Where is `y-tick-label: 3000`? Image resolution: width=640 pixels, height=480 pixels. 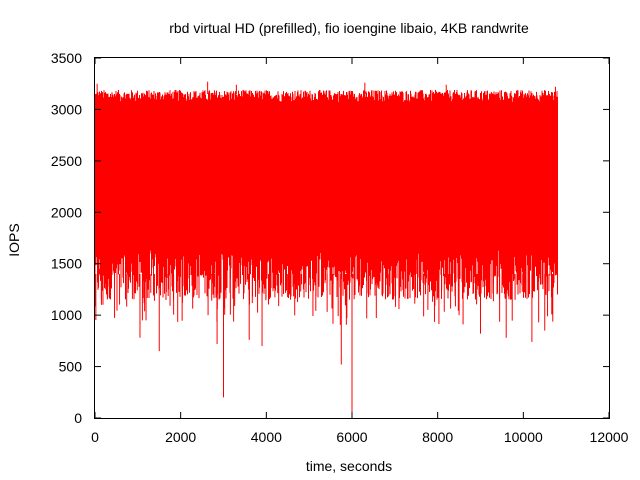
y-tick-label: 3000 is located at coordinates (66, 109).